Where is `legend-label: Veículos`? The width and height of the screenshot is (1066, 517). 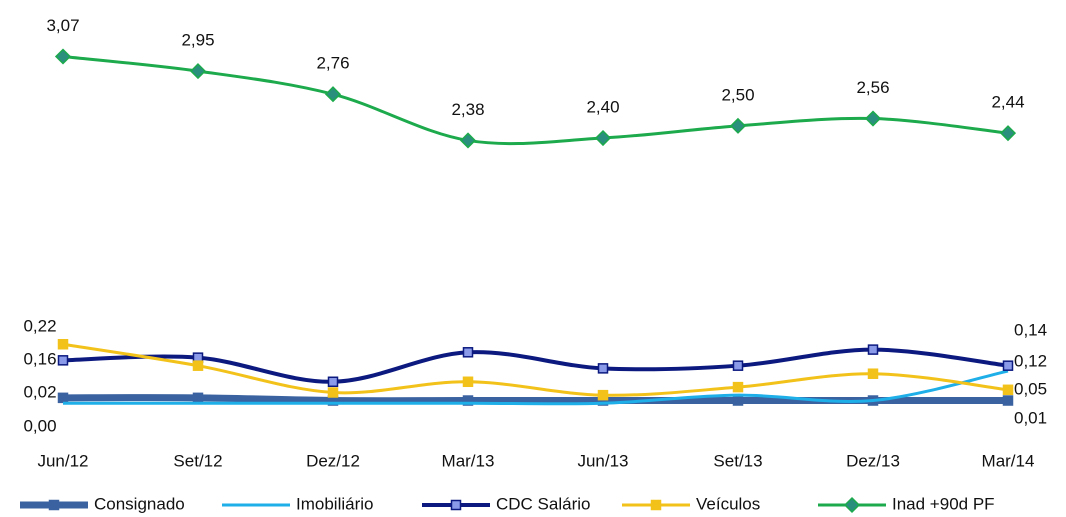
legend-label: Veículos is located at coordinates (728, 503).